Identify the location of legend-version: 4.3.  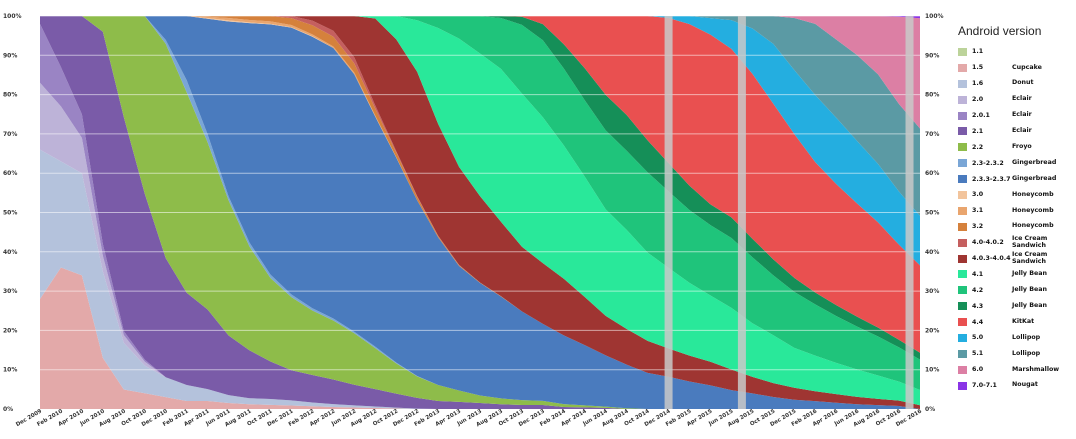
(978, 306).